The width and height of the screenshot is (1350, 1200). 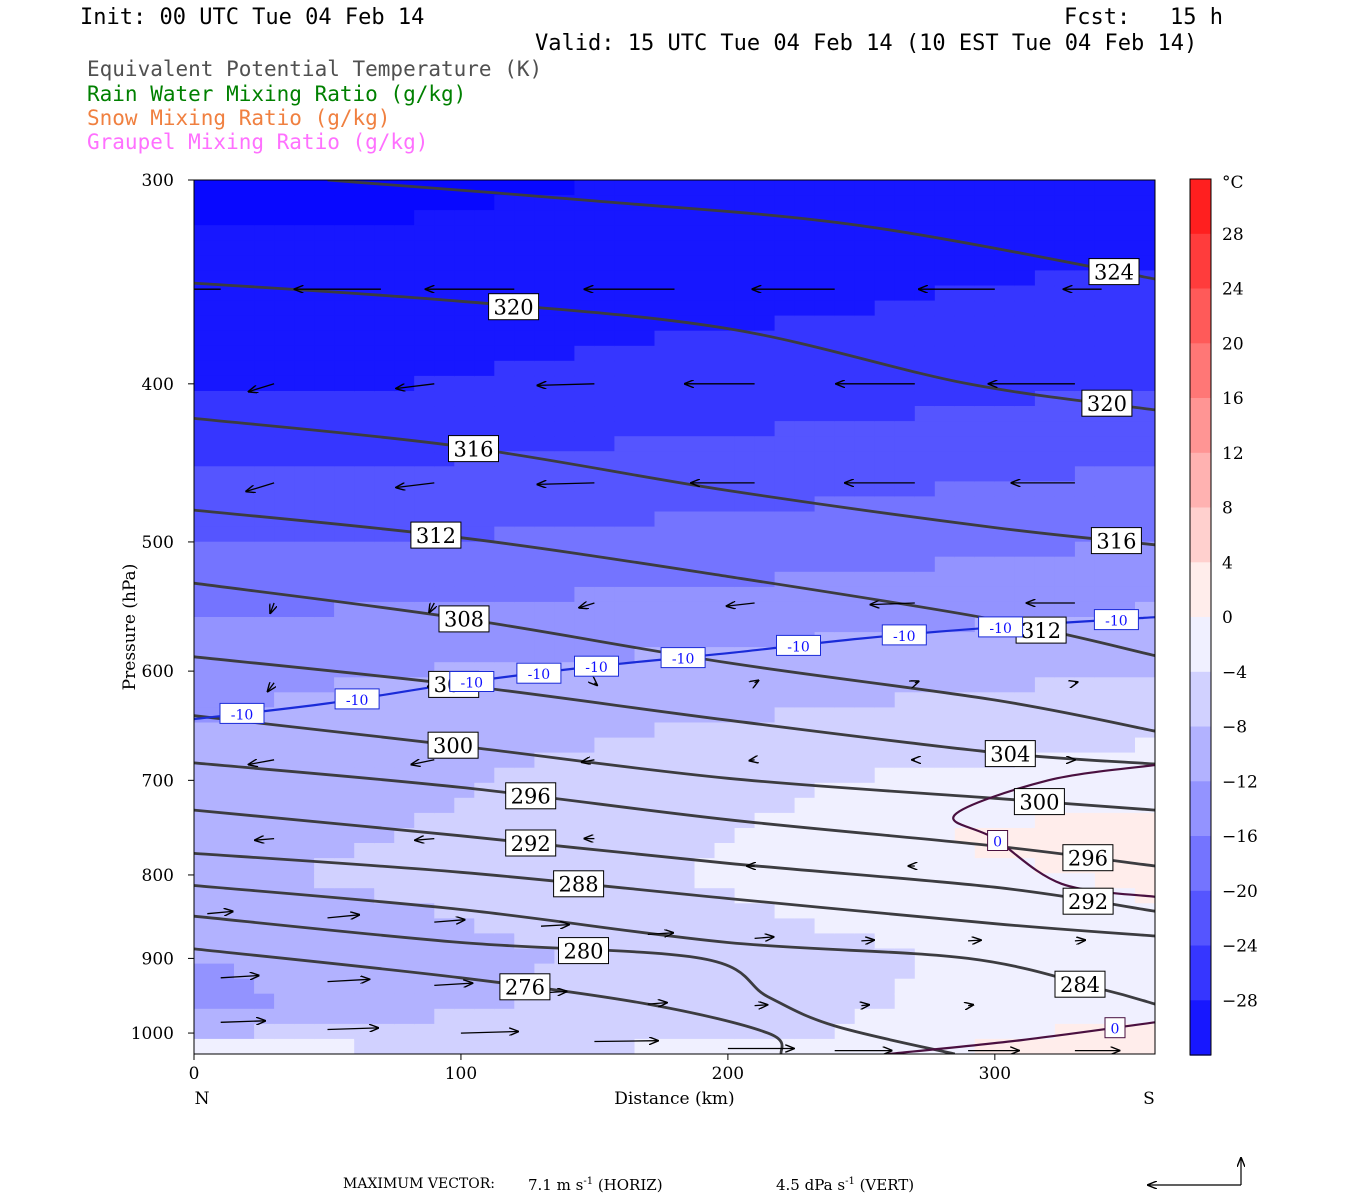 What do you see at coordinates (1080, 984) in the screenshot?
I see `contour-label-box` at bounding box center [1080, 984].